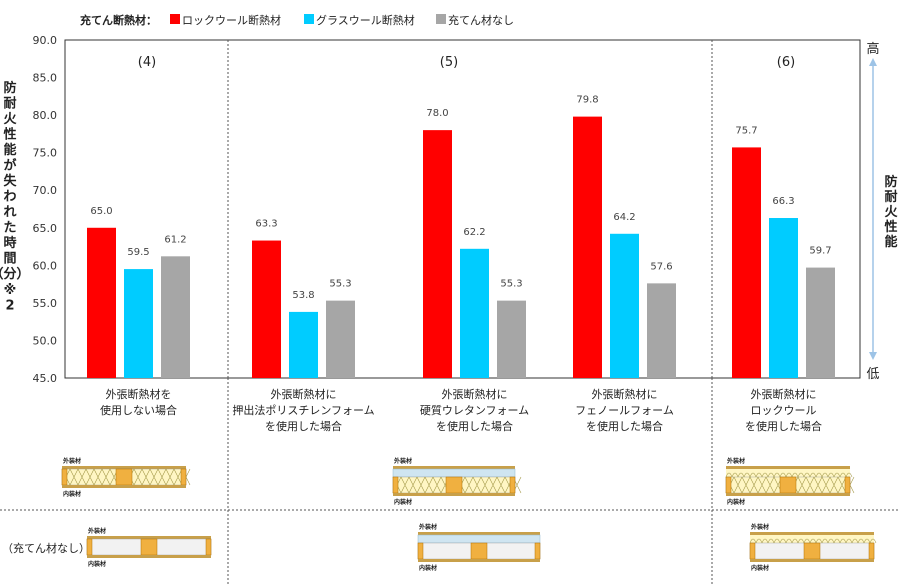 The image size is (900, 584). I want to click on group-label-line: 押出法ポリスチレンフォーム, so click(303, 410).